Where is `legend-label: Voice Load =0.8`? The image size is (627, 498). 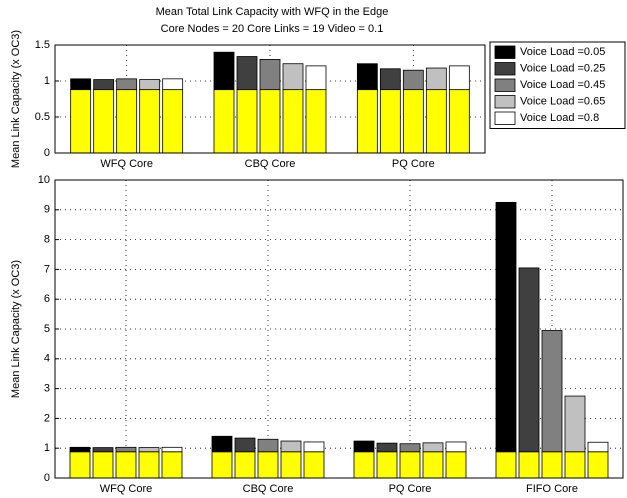
legend-label: Voice Load =0.8 is located at coordinates (559, 118).